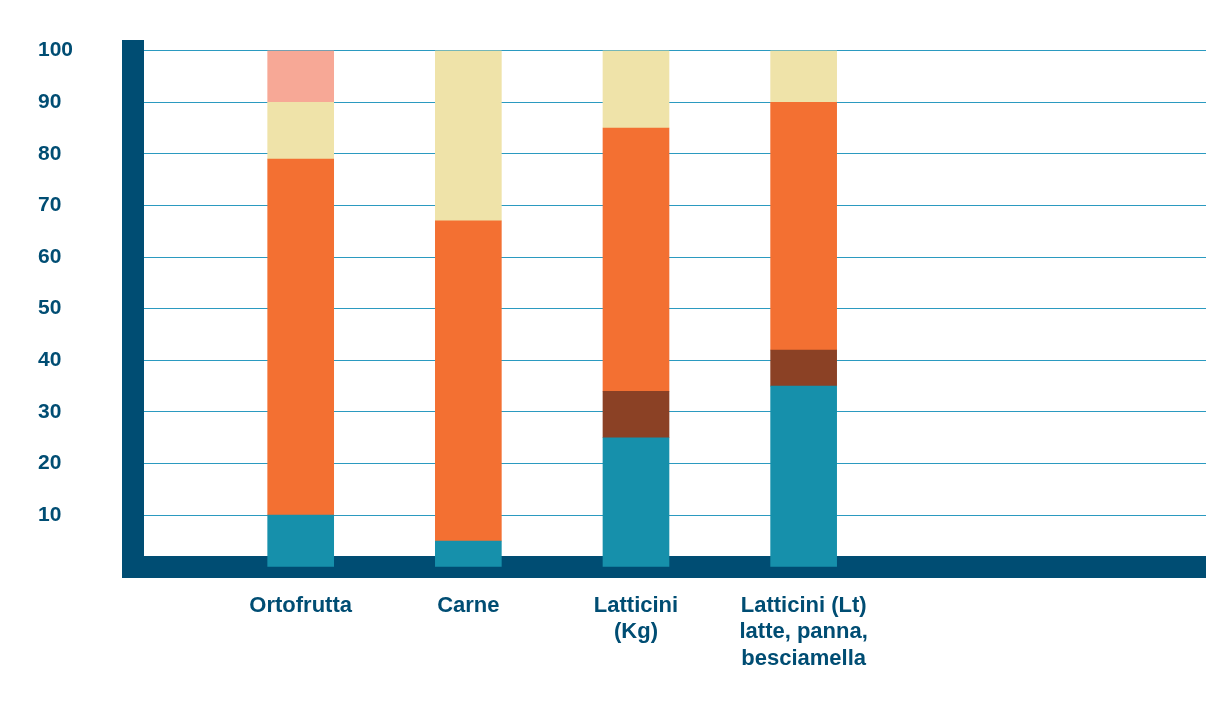 The image size is (1214, 702). What do you see at coordinates (301, 605) in the screenshot?
I see `x-tick-label: Ortofrutta` at bounding box center [301, 605].